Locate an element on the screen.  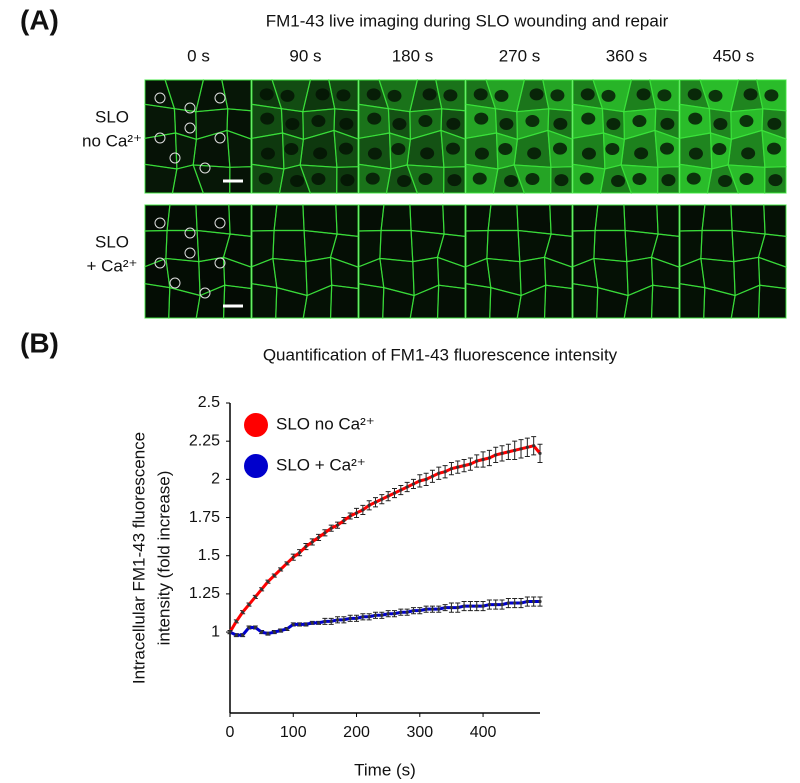
y-tick-label: 1 is located at coordinates (215, 631).